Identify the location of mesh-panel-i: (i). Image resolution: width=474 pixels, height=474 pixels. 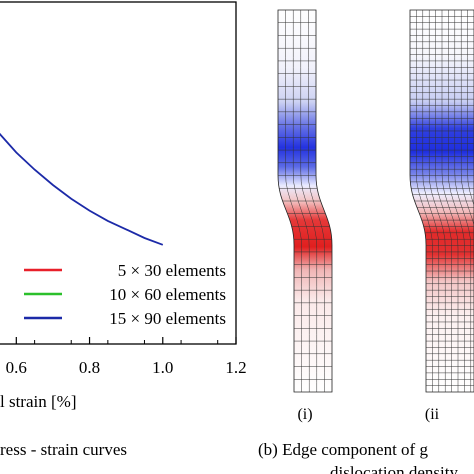
(305, 216).